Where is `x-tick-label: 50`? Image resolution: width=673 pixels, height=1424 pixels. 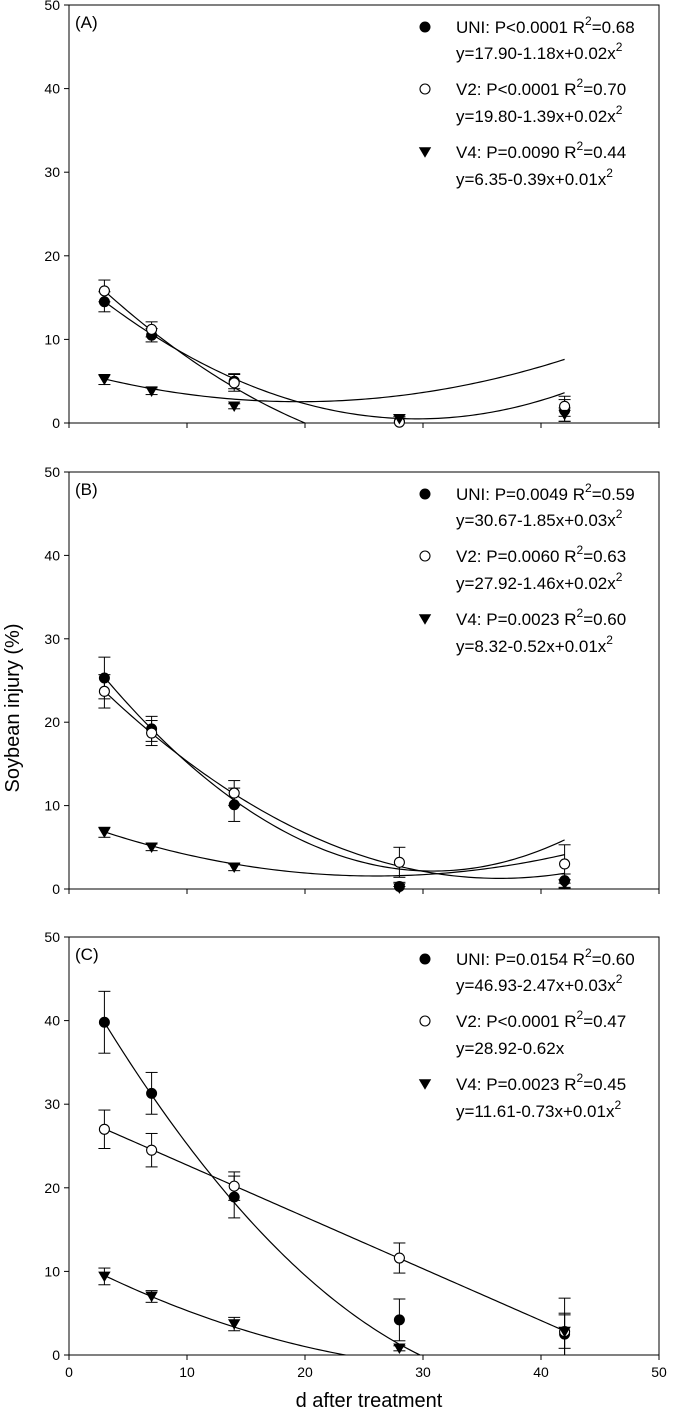 x-tick-label: 50 is located at coordinates (659, 1372).